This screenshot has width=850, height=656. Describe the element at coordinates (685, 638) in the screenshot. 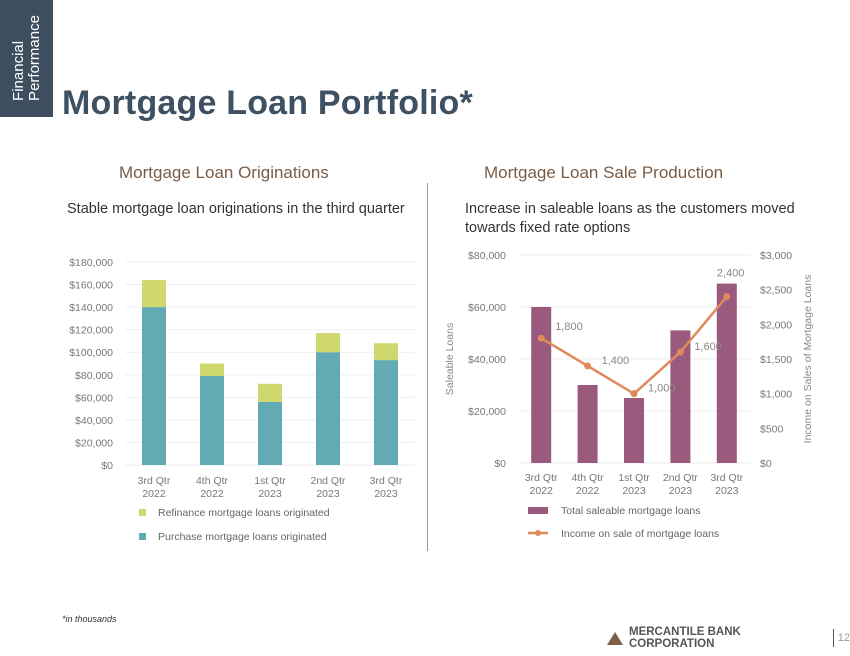

I see `company-name: MERCANTILE BANK CORPORATION` at that location.